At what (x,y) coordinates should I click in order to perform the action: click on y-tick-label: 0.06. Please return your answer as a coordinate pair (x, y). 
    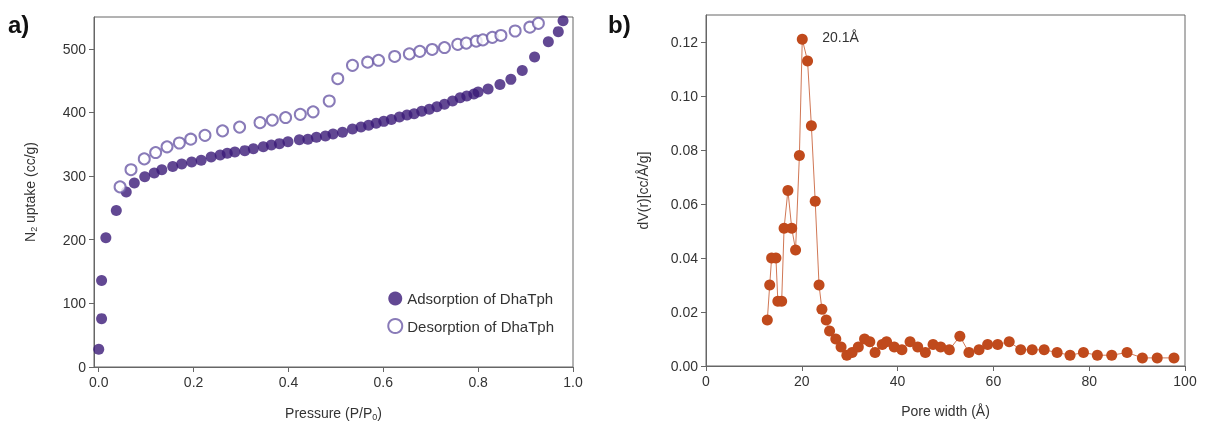
    Looking at the image, I should click on (684, 204).